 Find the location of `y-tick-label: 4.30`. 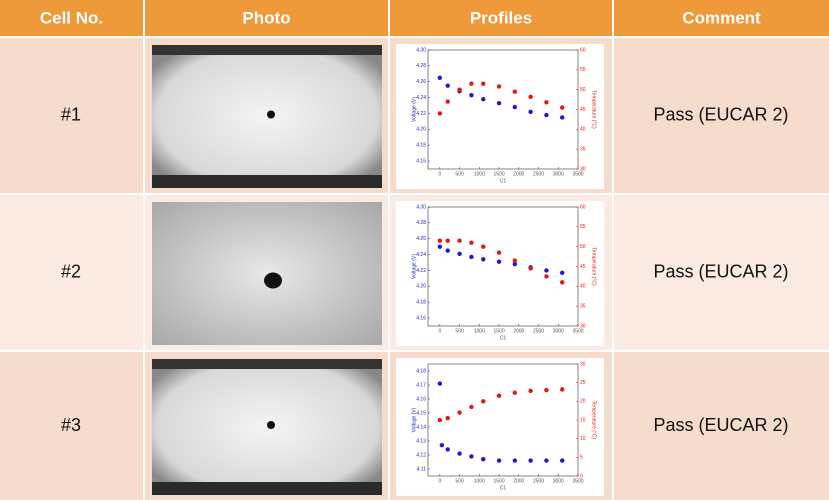

y-tick-label: 4.30 is located at coordinates (421, 50).